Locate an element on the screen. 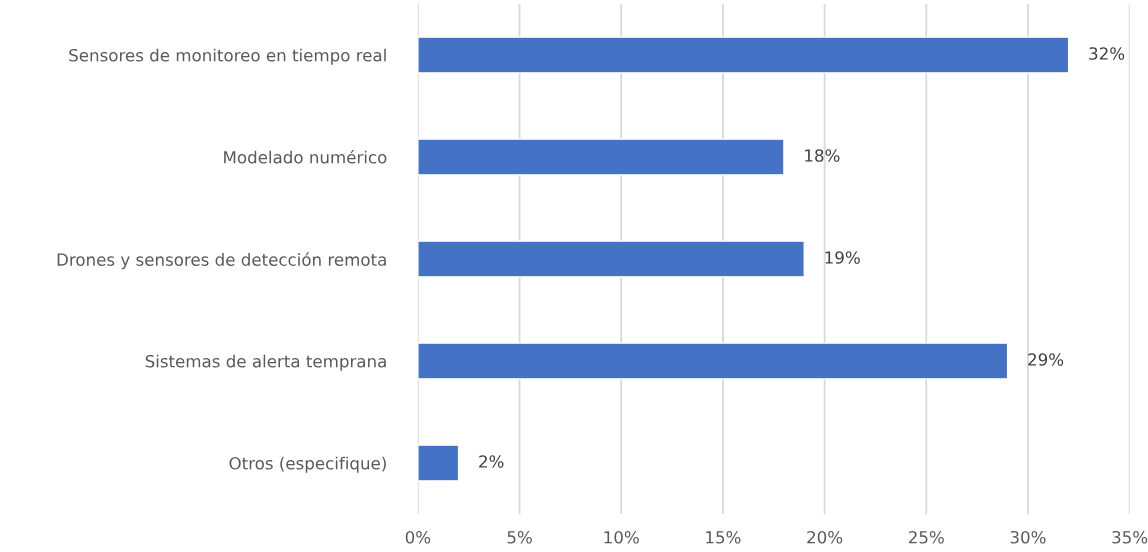  x-tick-label: 5% is located at coordinates (519, 537).